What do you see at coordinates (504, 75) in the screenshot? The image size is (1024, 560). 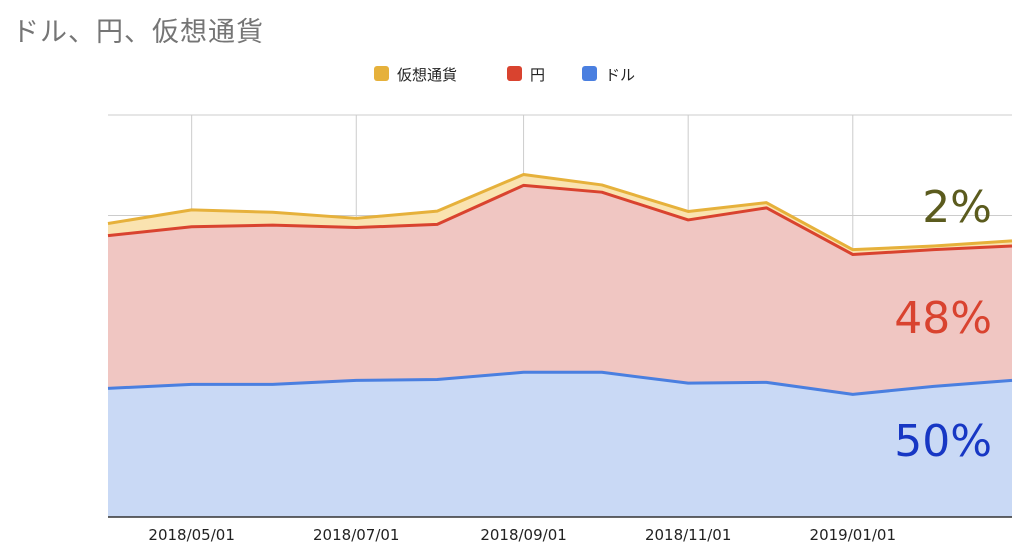 I see `legend: 仮想通貨 円 ドル` at bounding box center [504, 75].